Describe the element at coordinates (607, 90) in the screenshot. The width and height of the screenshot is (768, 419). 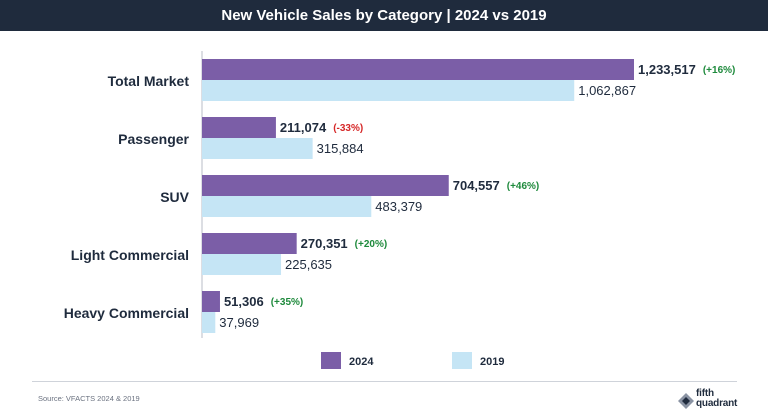
I see `data-label-2019-total-market: 1,062,867` at that location.